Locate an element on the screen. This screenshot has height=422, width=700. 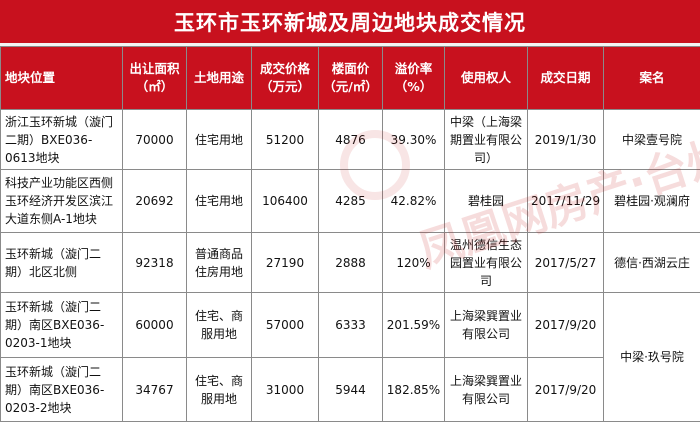
cell-premium: 201.59% is located at coordinates (414, 325).